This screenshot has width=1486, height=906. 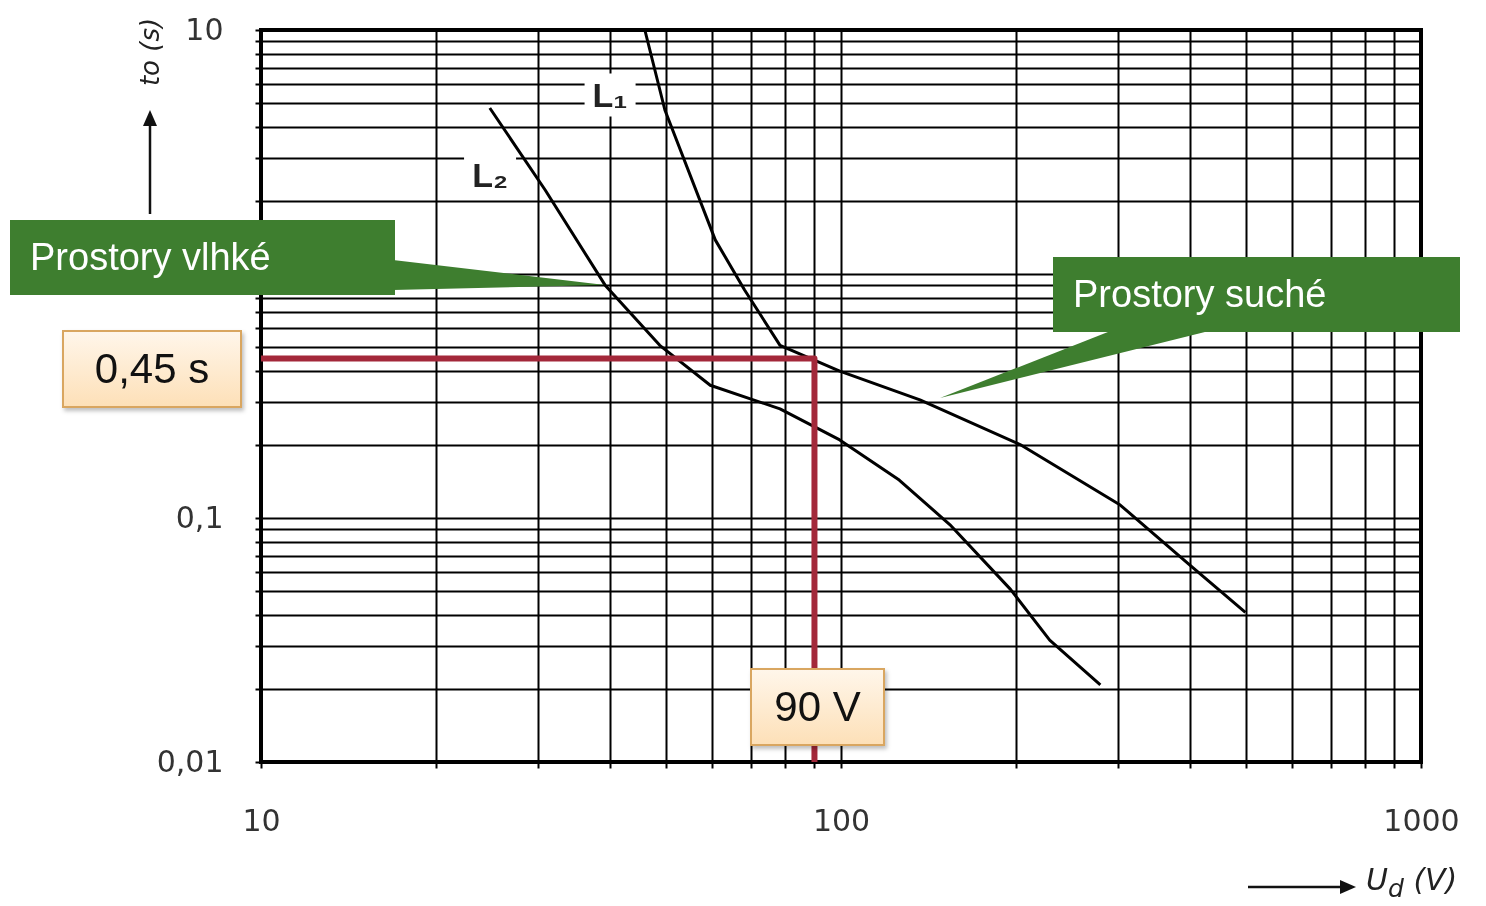 What do you see at coordinates (1412, 882) in the screenshot?
I see `x-axis-title: U$_{d}$ (V)` at bounding box center [1412, 882].